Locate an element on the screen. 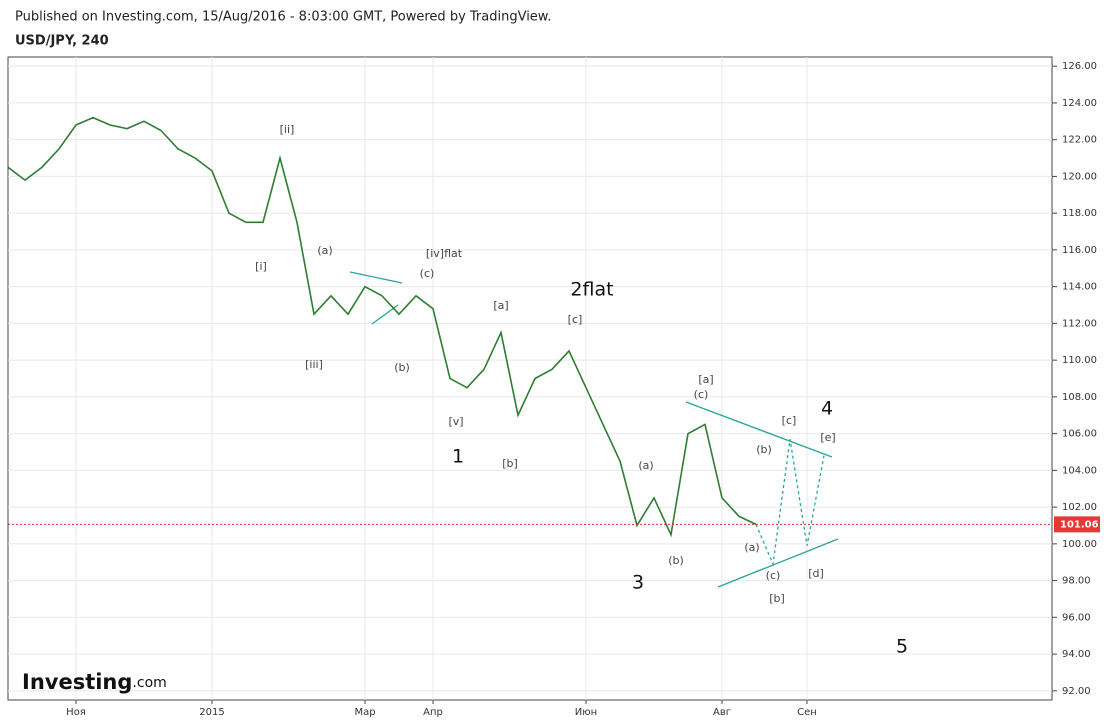 Image resolution: width=1104 pixels, height=724 pixels. wave-label: 1 is located at coordinates (458, 457).